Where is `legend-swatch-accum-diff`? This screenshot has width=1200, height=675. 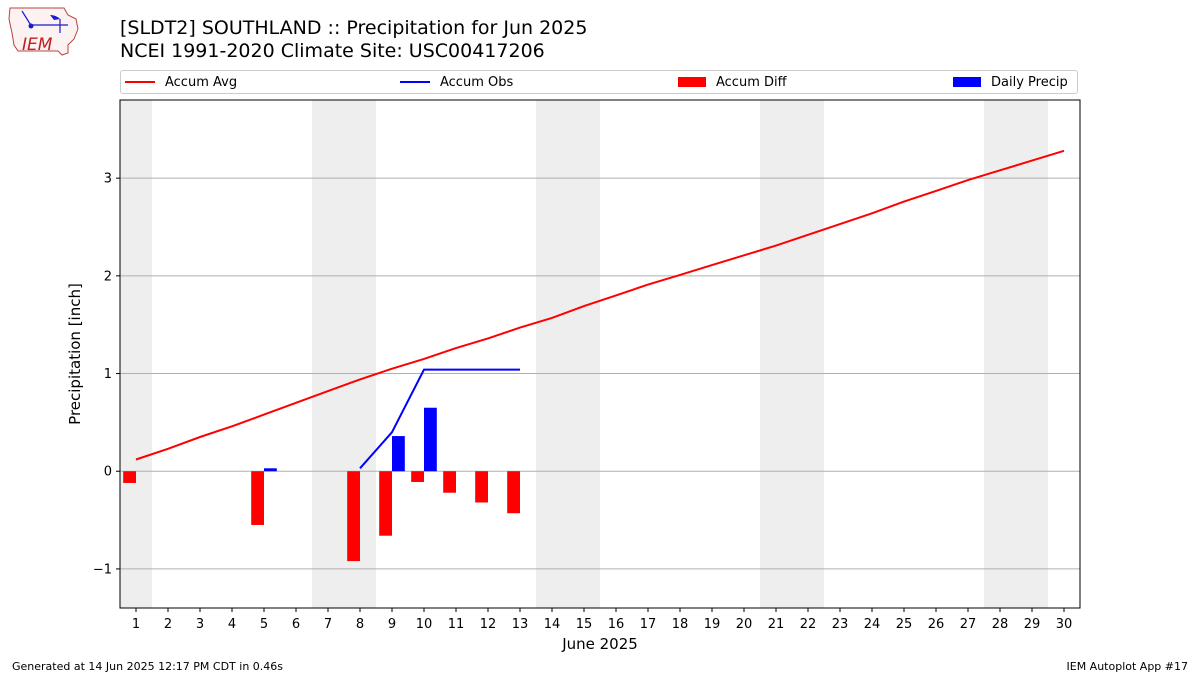 legend-swatch-accum-diff is located at coordinates (692, 82).